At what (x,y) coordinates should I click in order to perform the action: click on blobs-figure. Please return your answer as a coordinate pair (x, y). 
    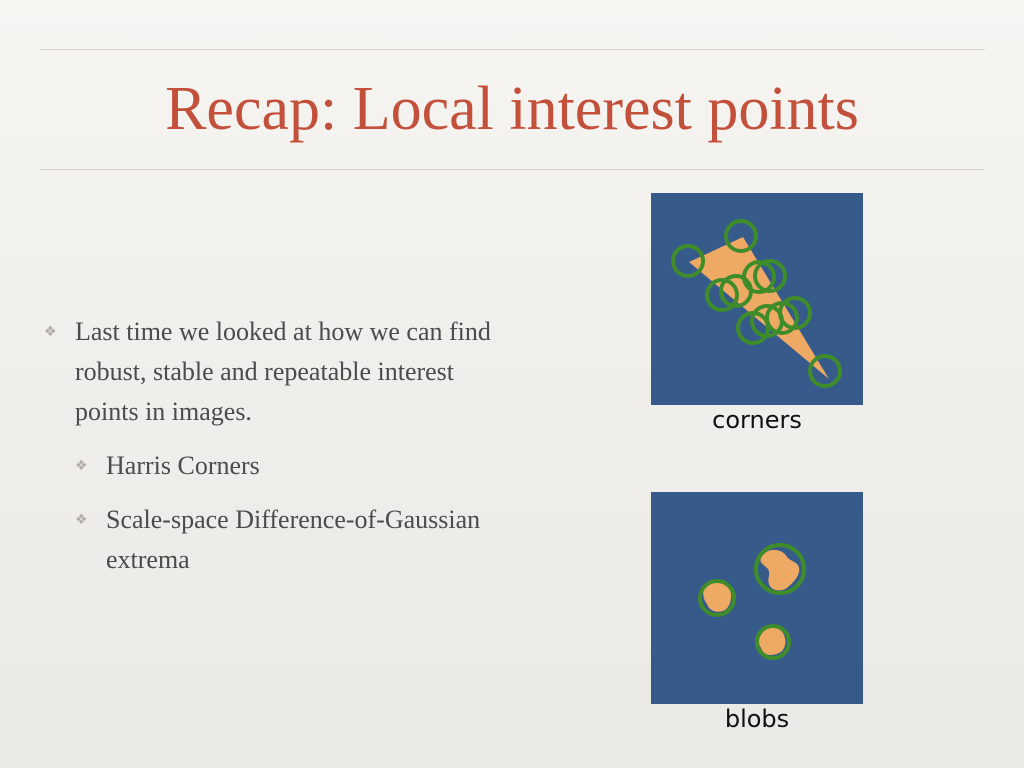
    Looking at the image, I should click on (757, 598).